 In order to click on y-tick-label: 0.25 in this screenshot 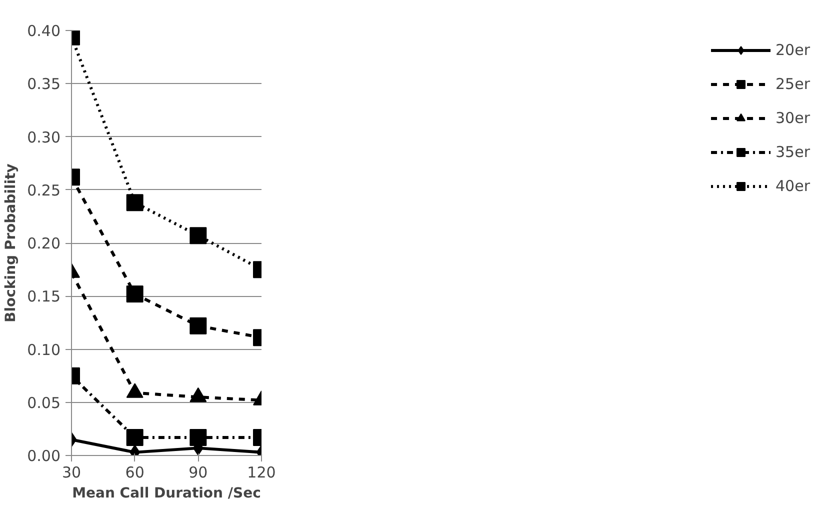, I will do `click(44, 190)`.